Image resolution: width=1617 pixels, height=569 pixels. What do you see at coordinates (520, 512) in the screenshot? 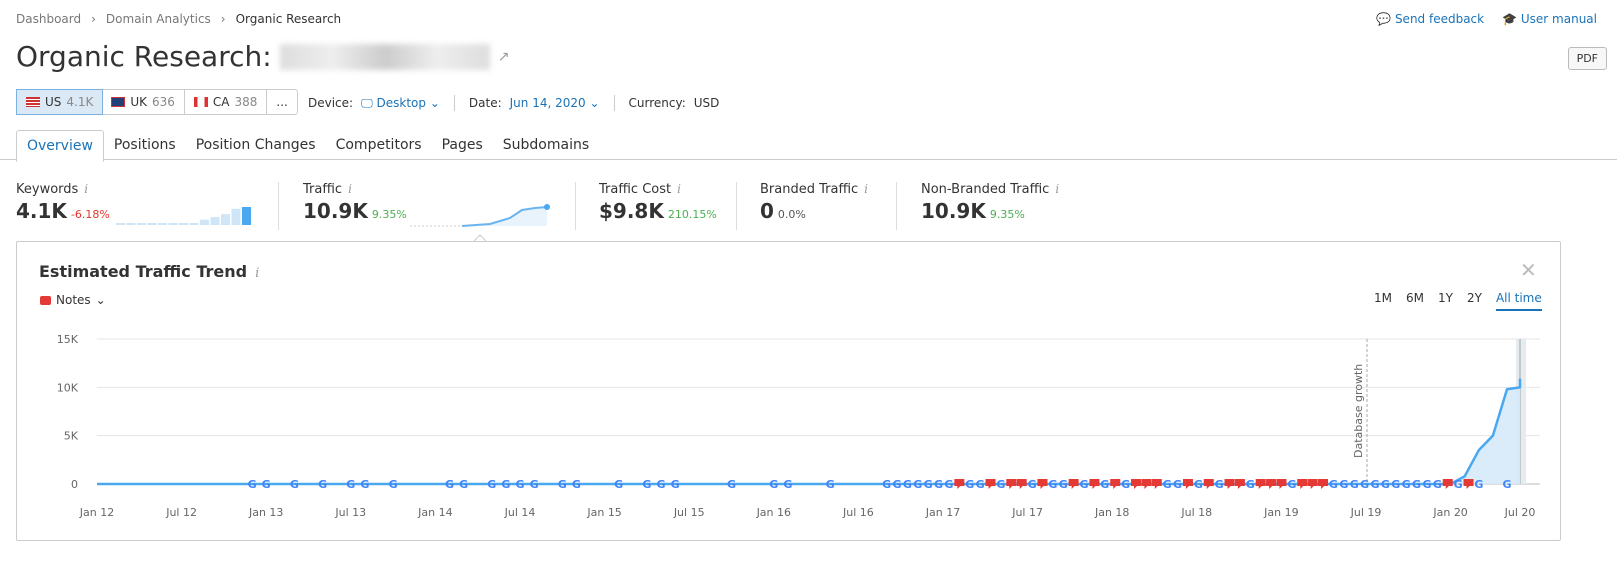
I see `x-tick-label: Jul 14` at bounding box center [520, 512].